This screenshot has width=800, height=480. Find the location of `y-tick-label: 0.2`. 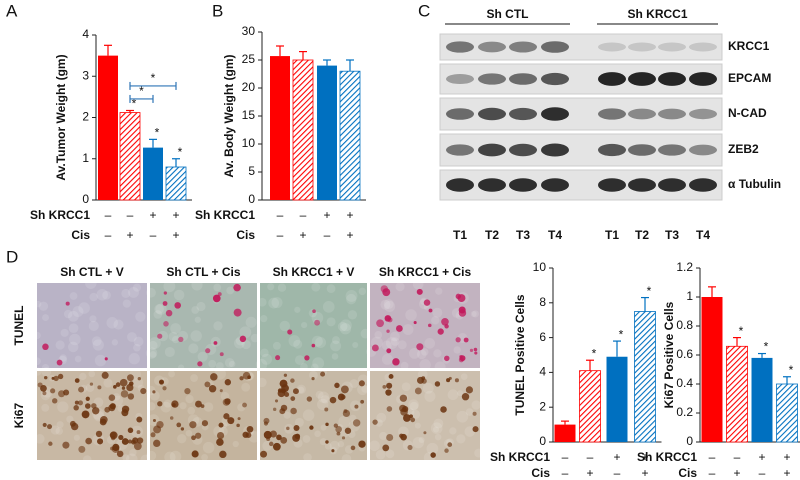

y-tick-label: 0.2 is located at coordinates (684, 412).